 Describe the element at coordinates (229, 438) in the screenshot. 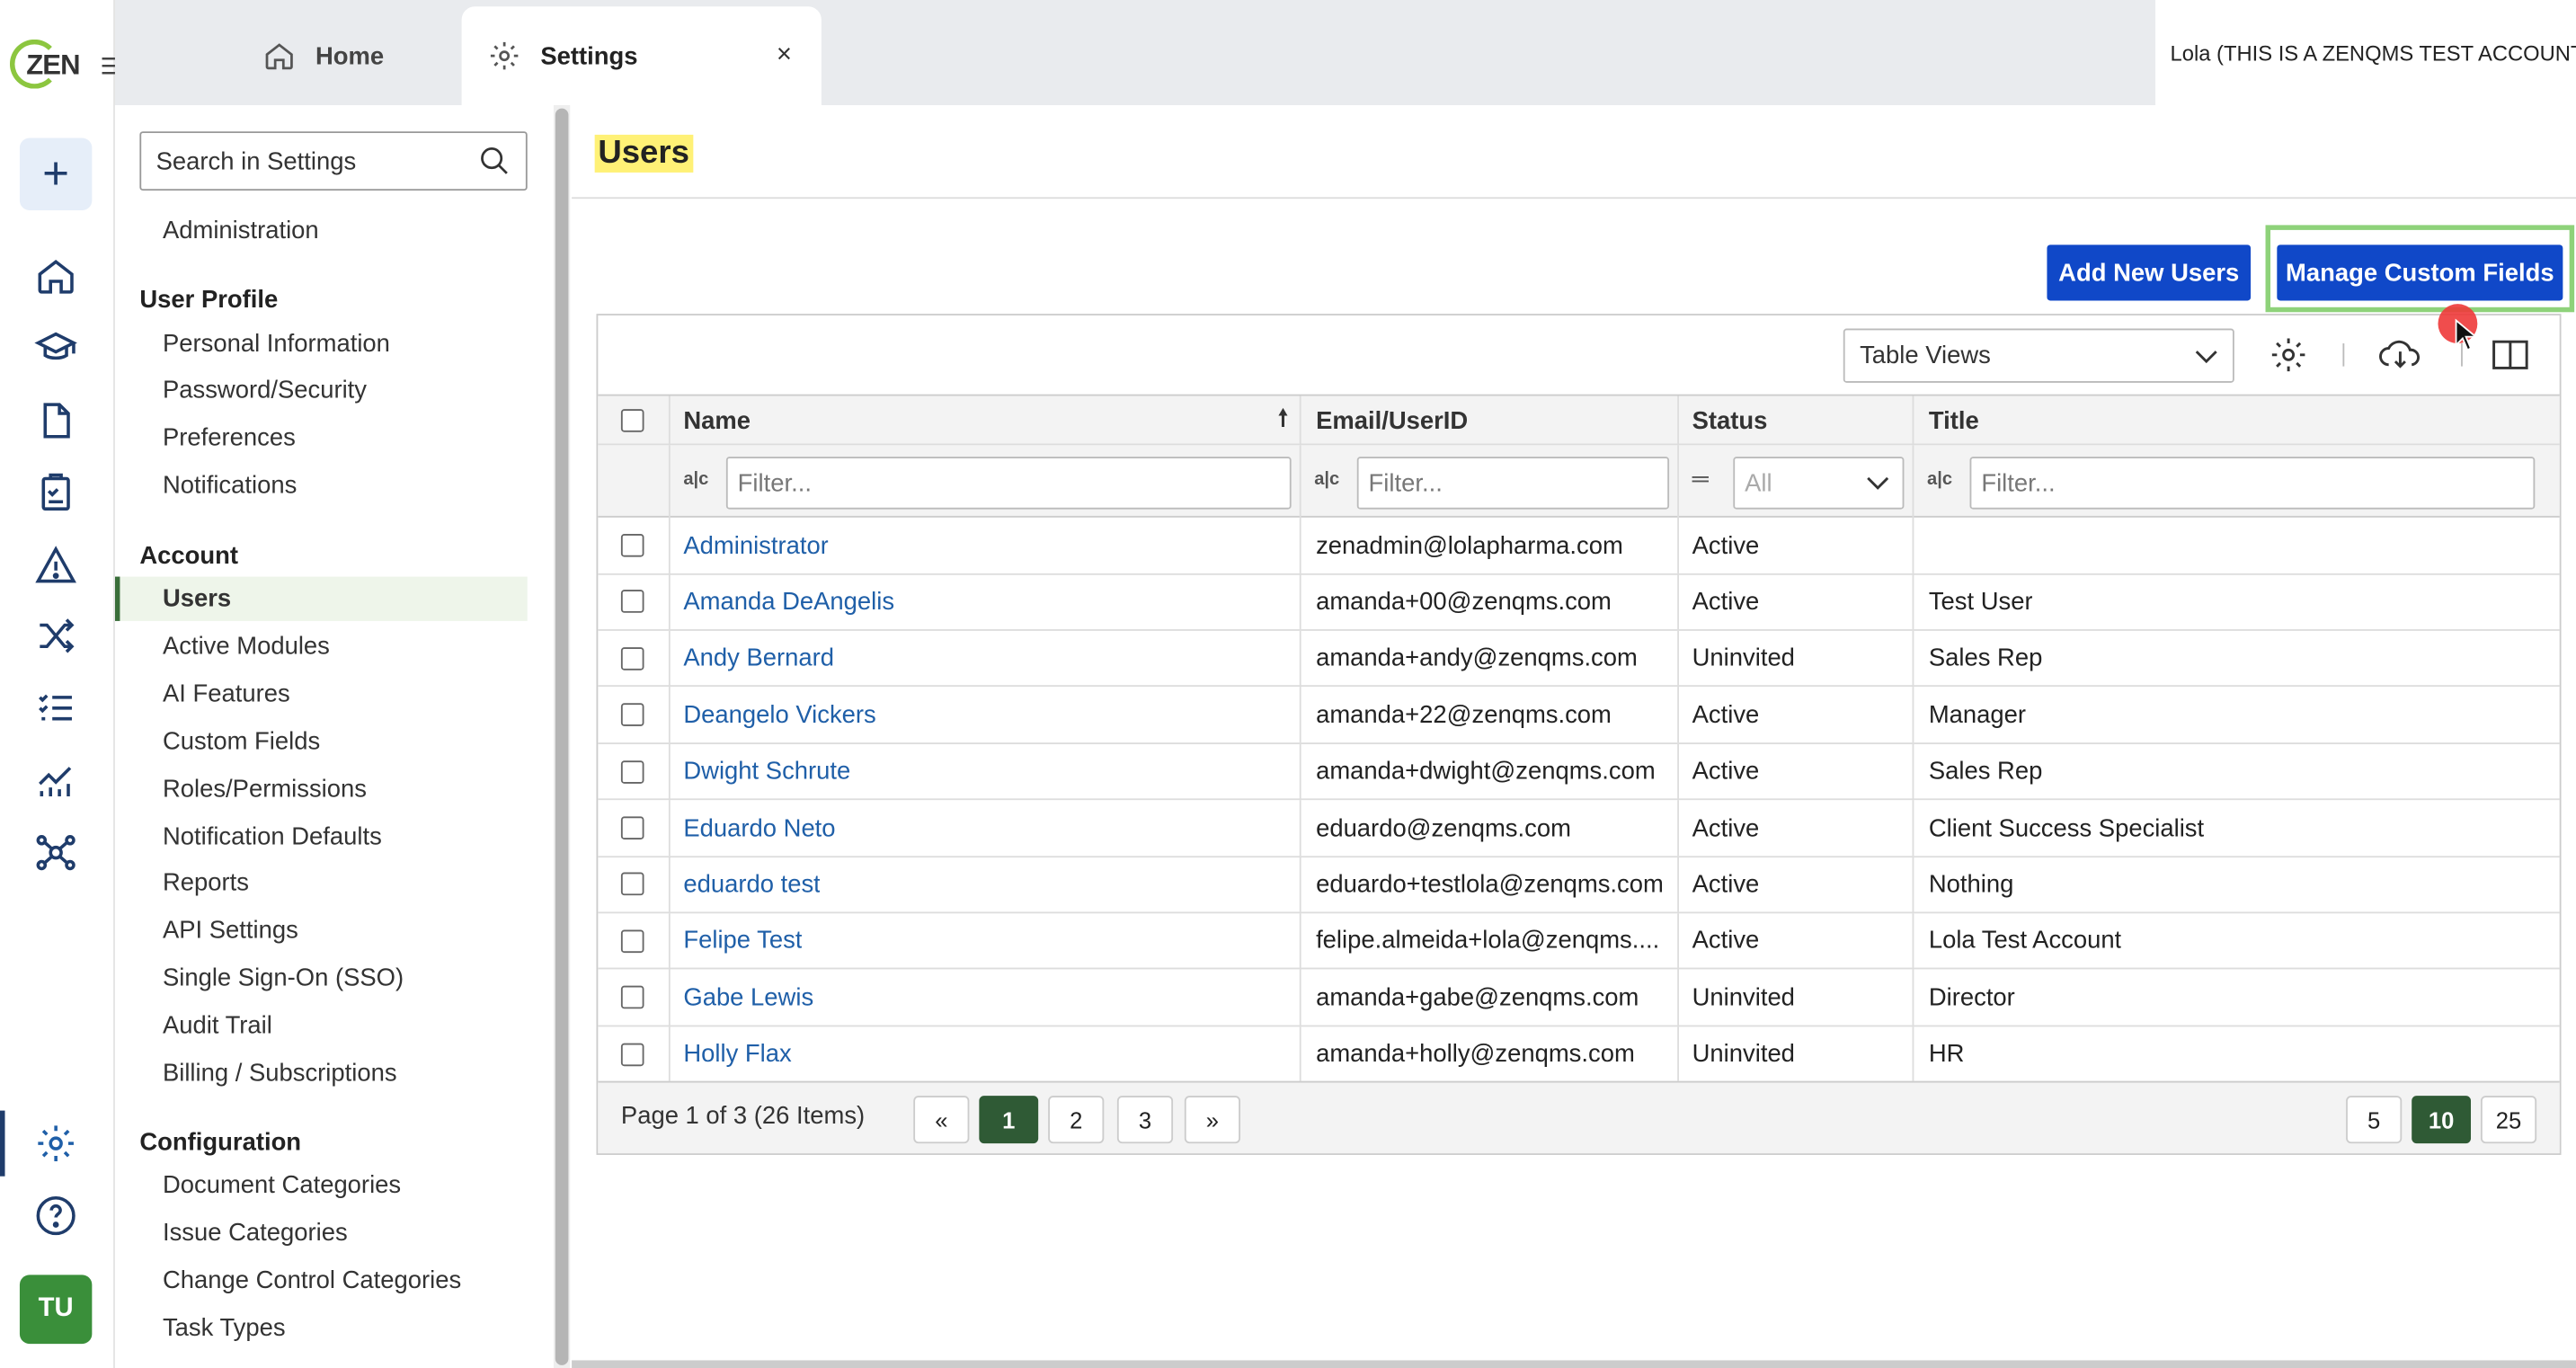

I see `sidebar-item-preferences: Preferences` at that location.